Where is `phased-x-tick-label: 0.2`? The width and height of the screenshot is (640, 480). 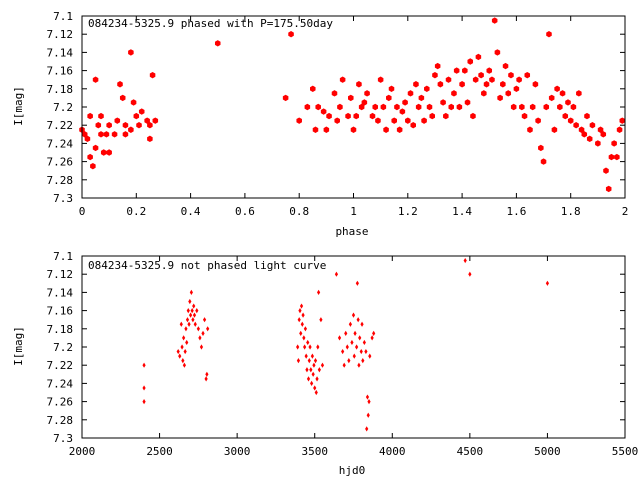 phased-x-tick-label: 0.2 is located at coordinates (136, 211).